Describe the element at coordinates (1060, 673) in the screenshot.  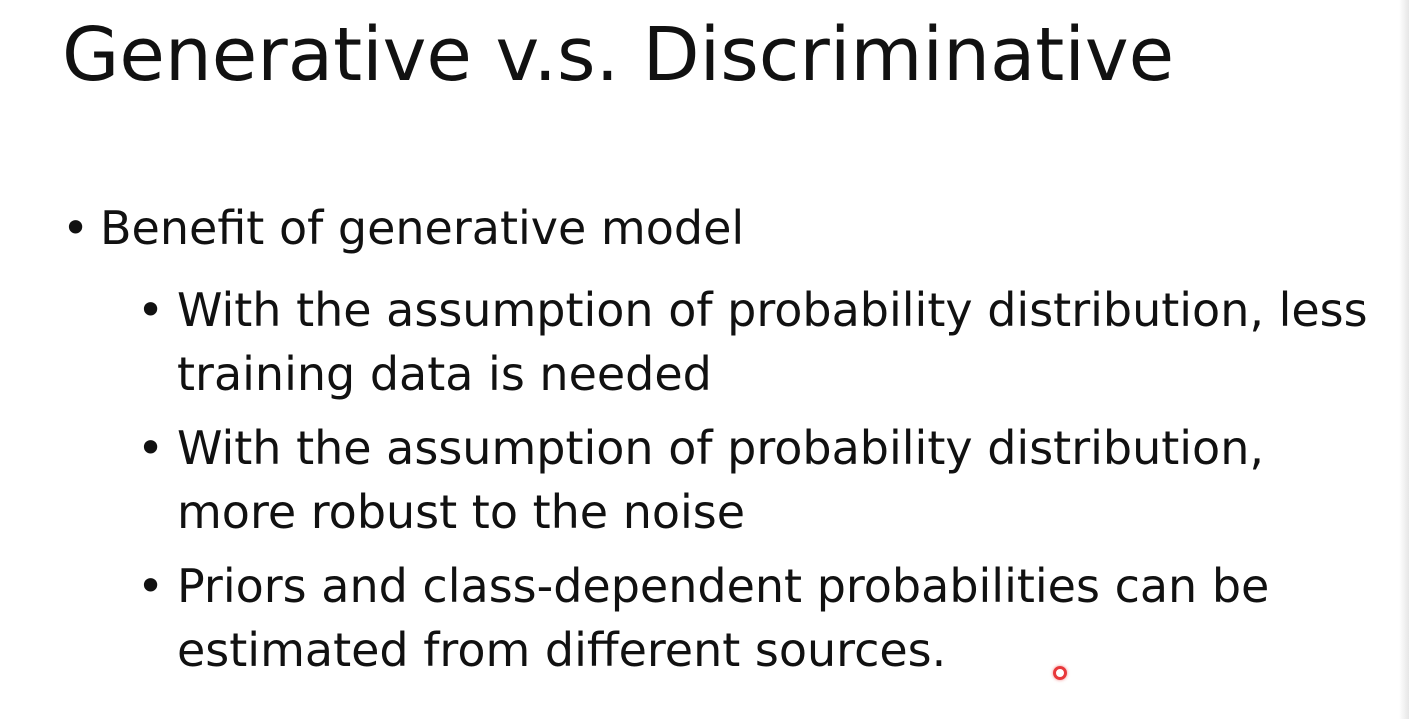
I see `laser-pointer-icon` at that location.